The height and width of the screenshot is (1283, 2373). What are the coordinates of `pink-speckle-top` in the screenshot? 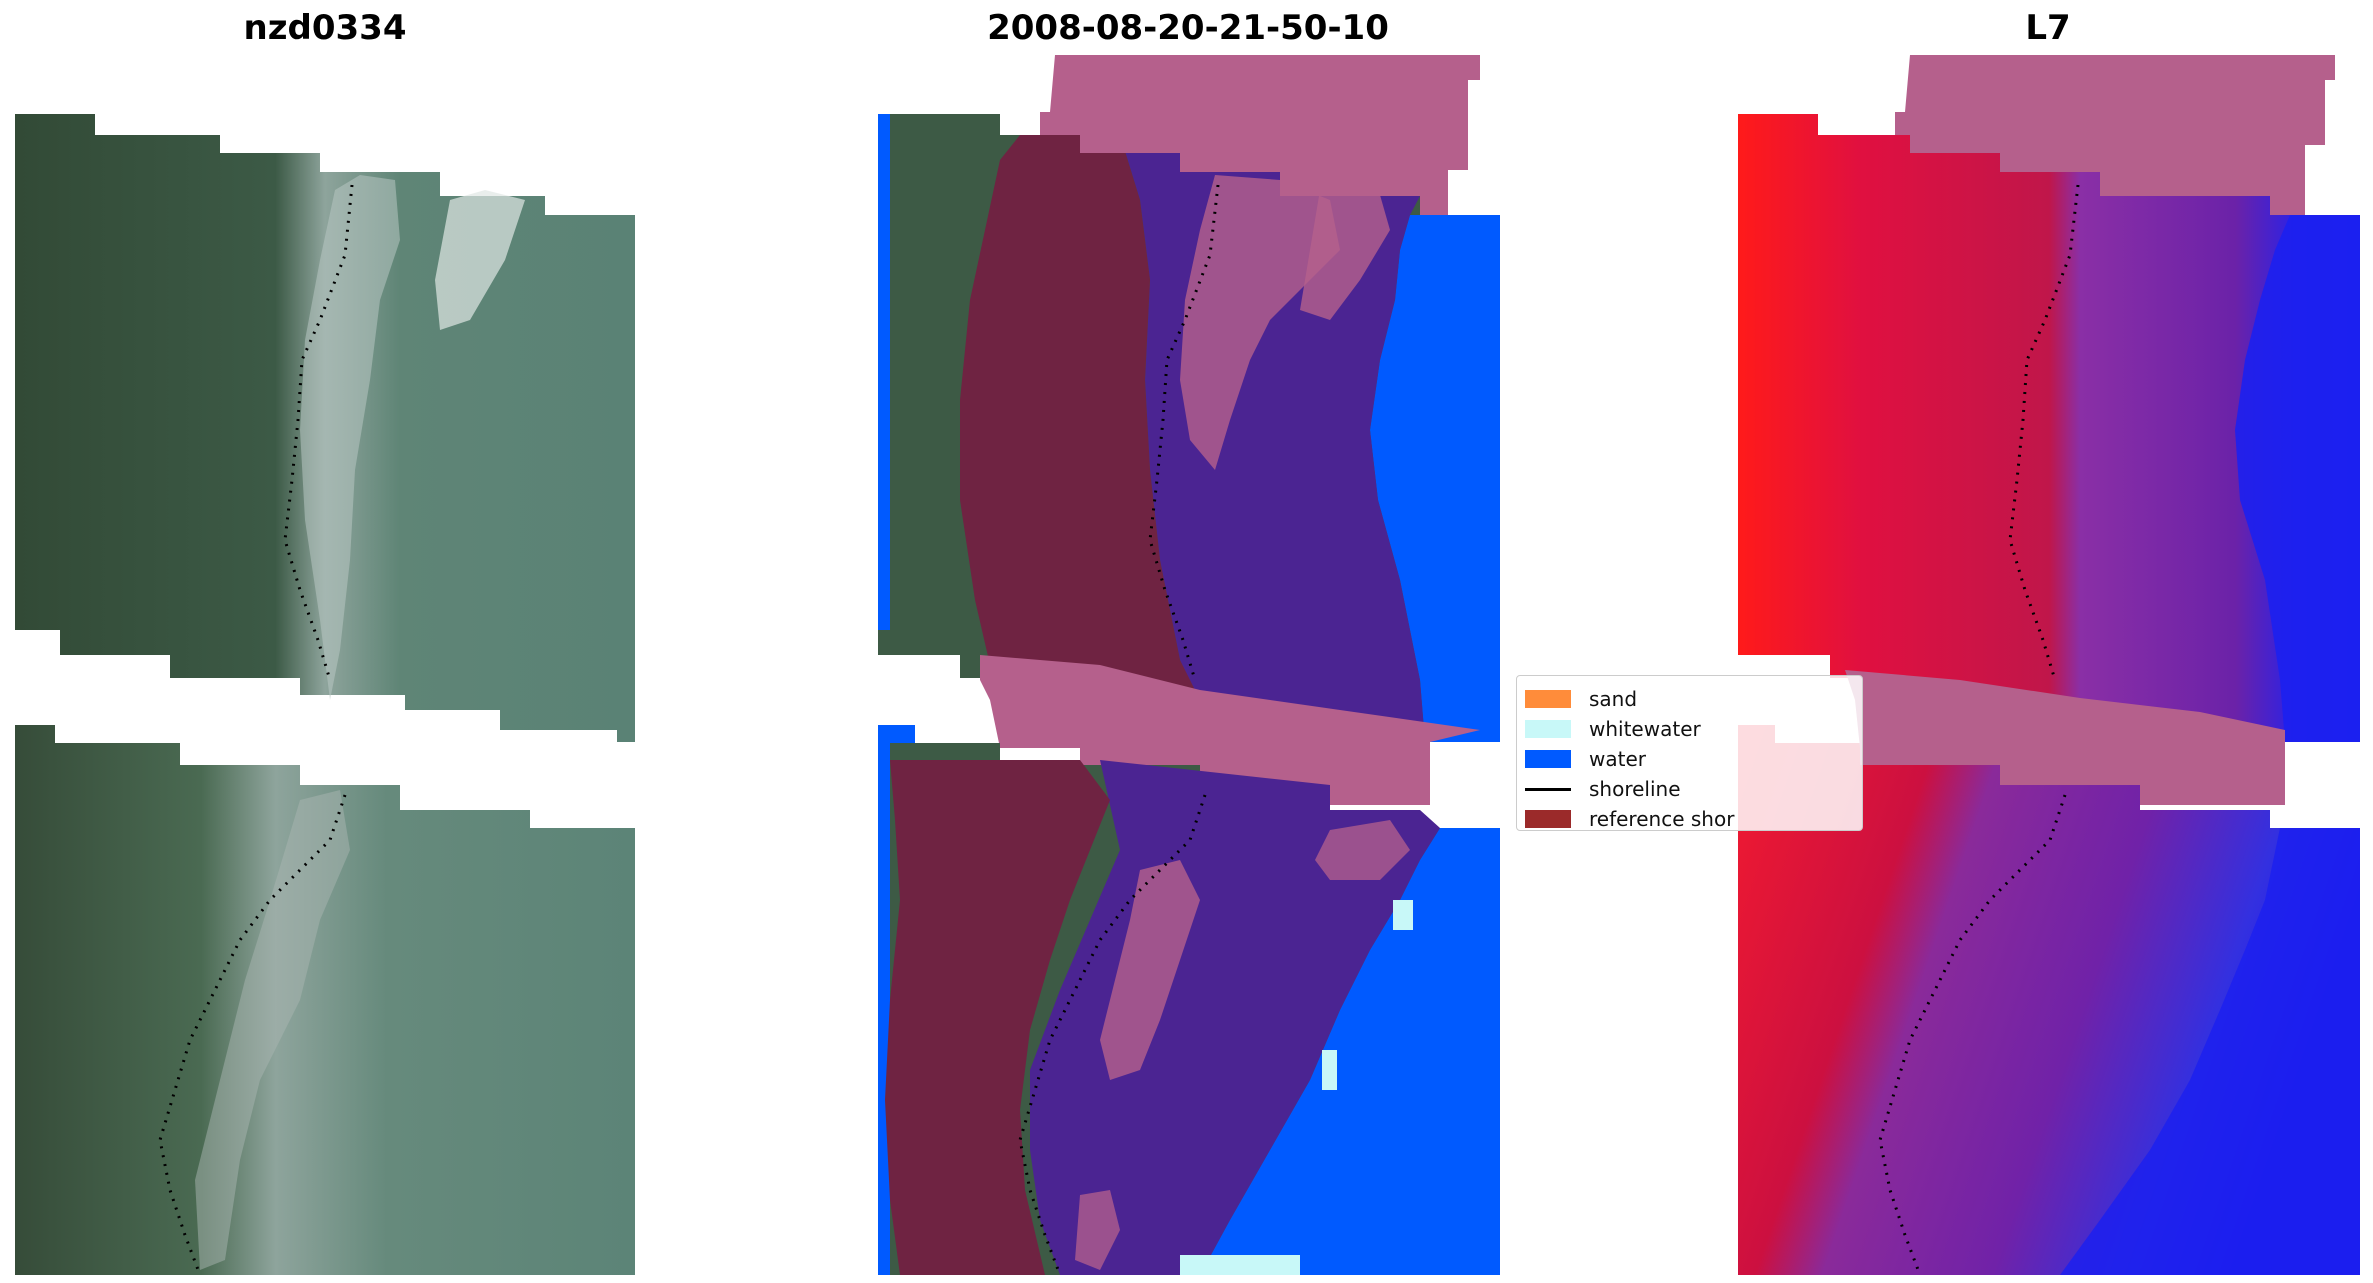 It's located at (1260, 322).